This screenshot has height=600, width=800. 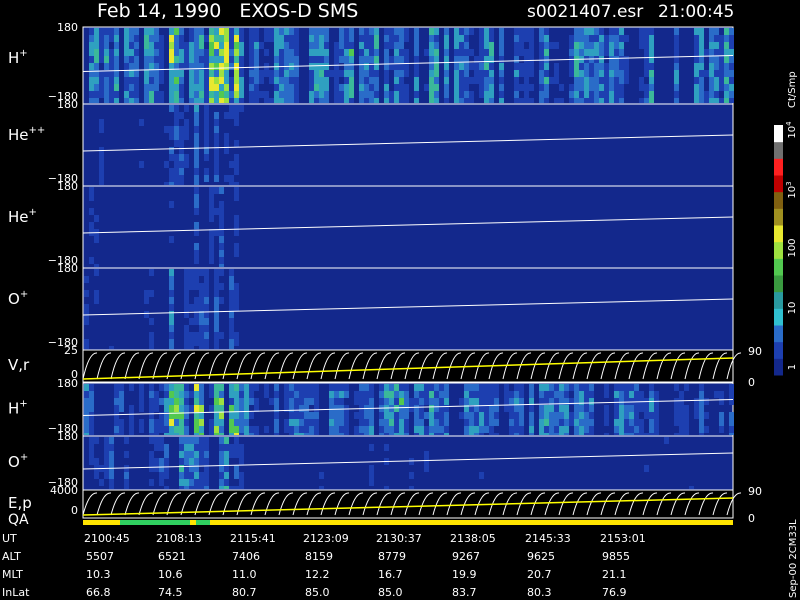 What do you see at coordinates (789, 123) in the screenshot?
I see `colorbar-tick-sup: 4` at bounding box center [789, 123].